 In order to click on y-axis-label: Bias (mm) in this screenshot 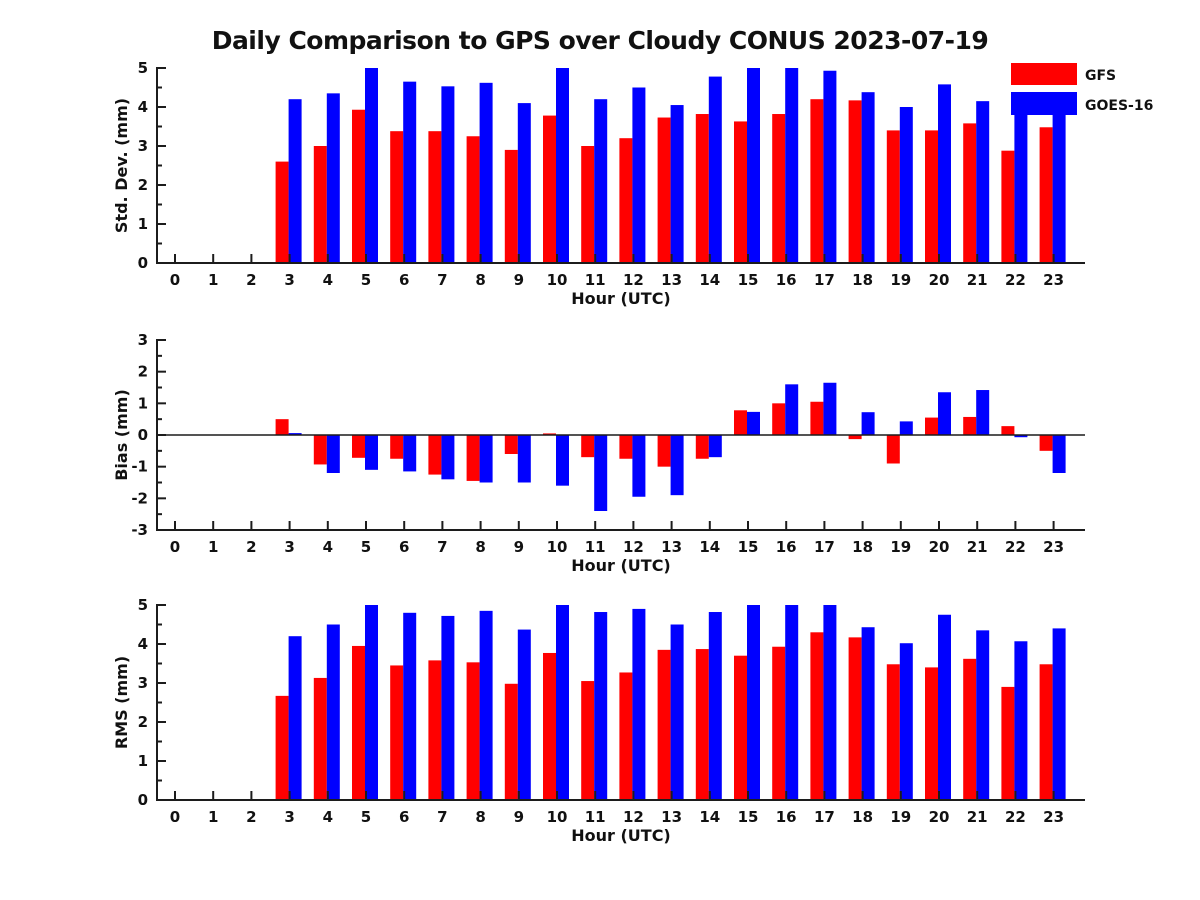, I will do `click(121, 435)`.